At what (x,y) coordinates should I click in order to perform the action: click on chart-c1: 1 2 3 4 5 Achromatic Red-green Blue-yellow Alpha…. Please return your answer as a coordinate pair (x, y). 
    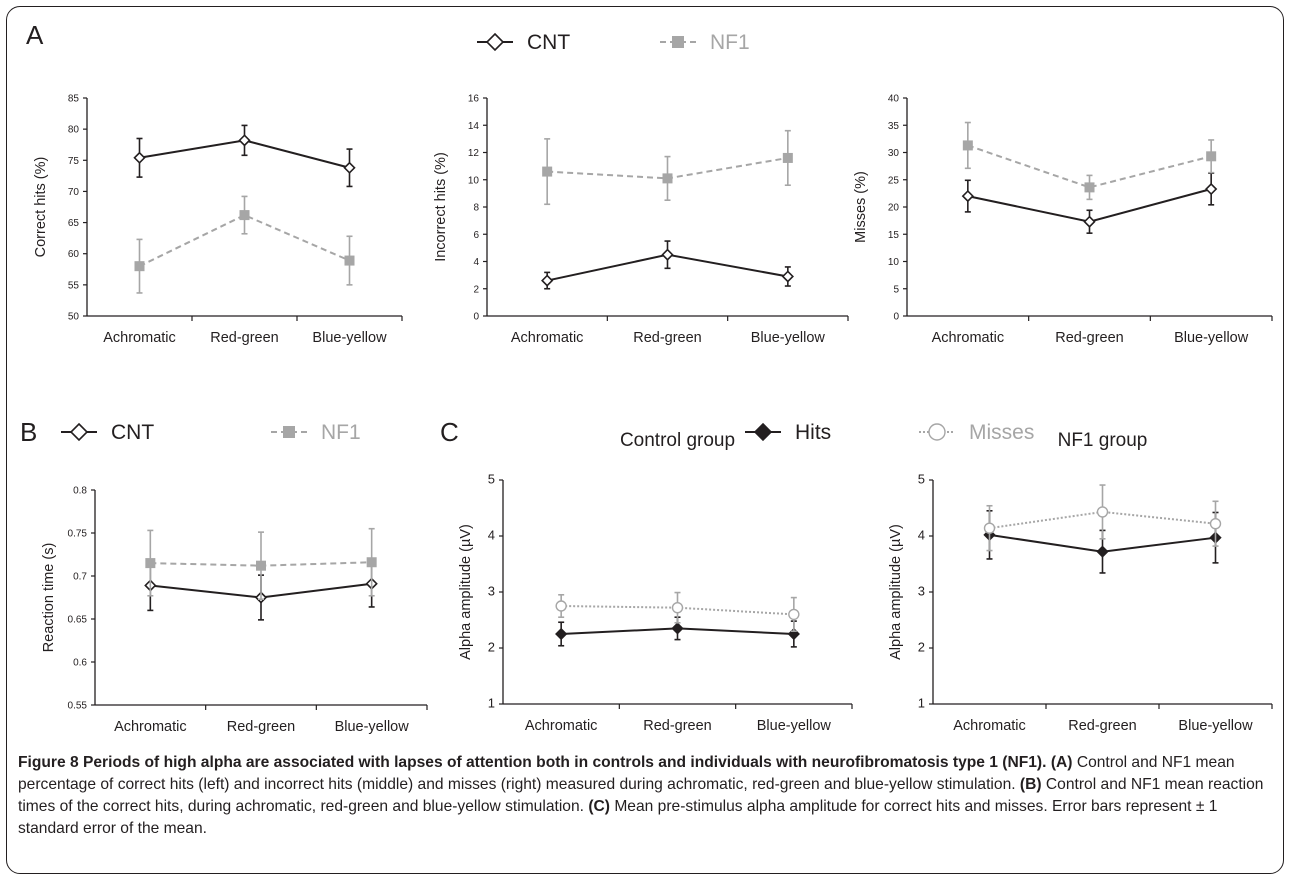
    Looking at the image, I should click on (655, 582).